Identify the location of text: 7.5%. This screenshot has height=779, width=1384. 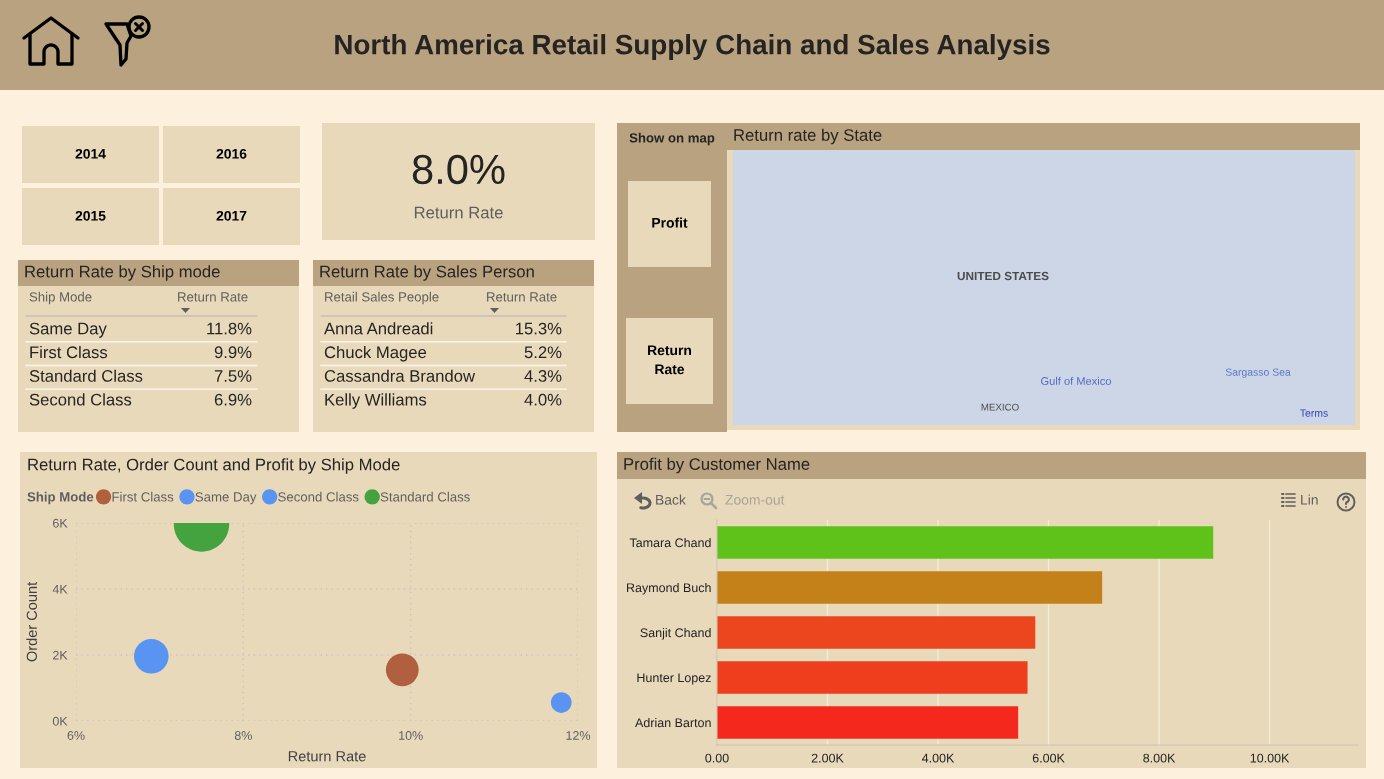
(233, 376).